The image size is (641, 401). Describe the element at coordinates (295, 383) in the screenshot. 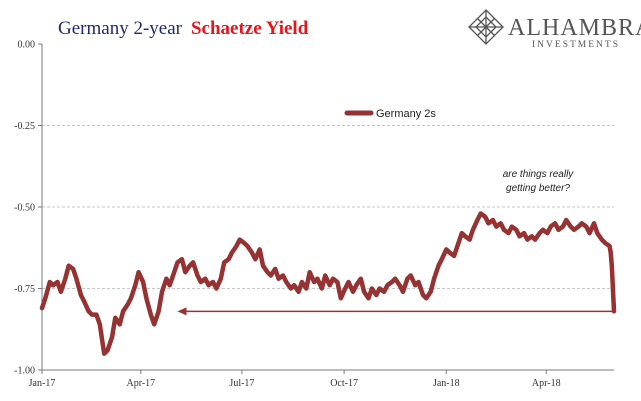

I see `x-tick-labels: Jan-17 Apr-17 Jul-17 Oct-17 Jan-18 Apr-18` at that location.